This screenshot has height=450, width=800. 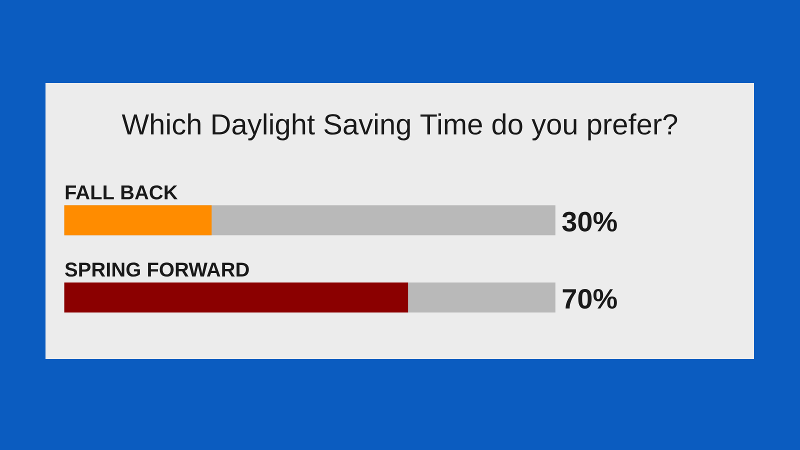 What do you see at coordinates (157, 269) in the screenshot?
I see `y-tick-label: SPRING FORWARD` at bounding box center [157, 269].